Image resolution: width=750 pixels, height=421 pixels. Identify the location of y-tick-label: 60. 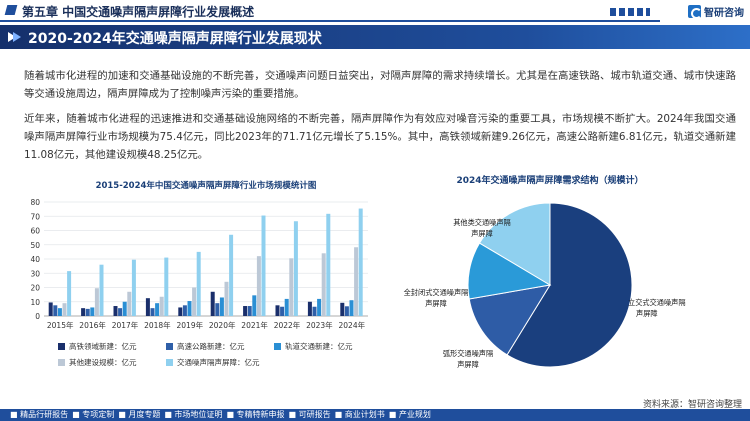
(35, 231).